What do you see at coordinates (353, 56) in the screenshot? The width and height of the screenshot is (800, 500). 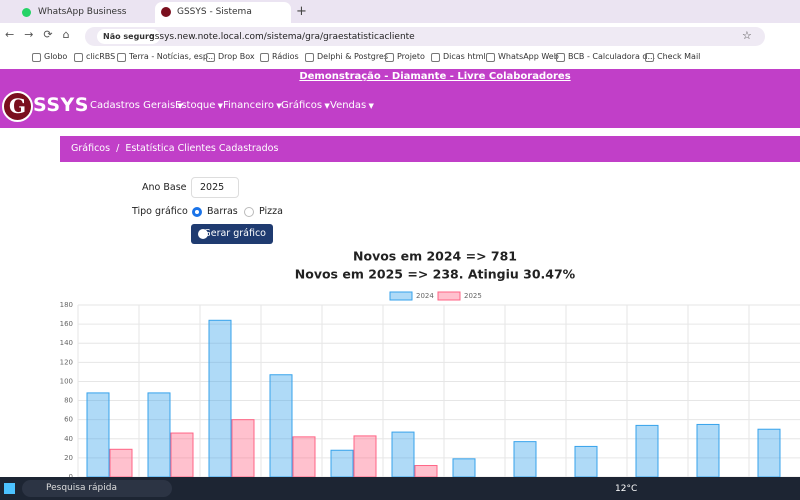 I see `bookmark: Delphi & Postgres` at bounding box center [353, 56].